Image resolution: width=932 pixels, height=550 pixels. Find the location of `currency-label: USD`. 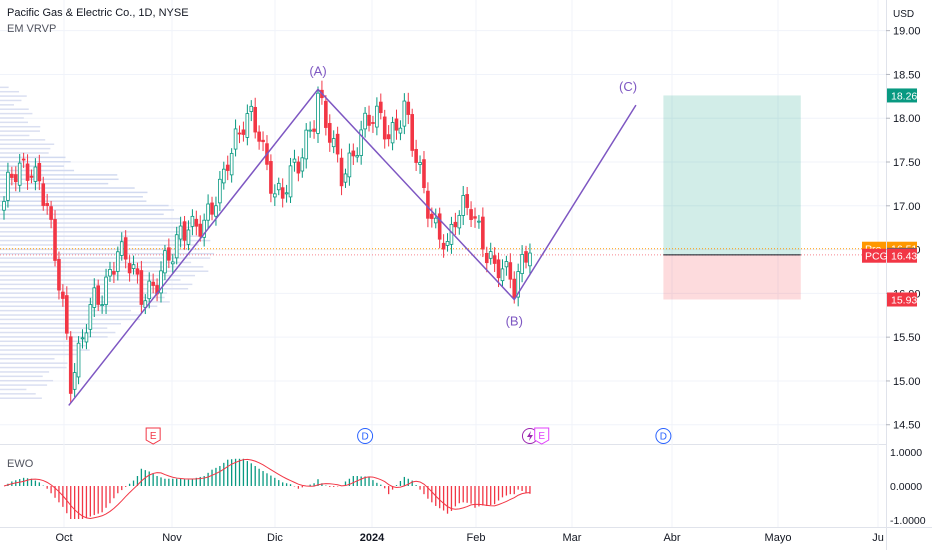

currency-label: USD is located at coordinates (904, 14).